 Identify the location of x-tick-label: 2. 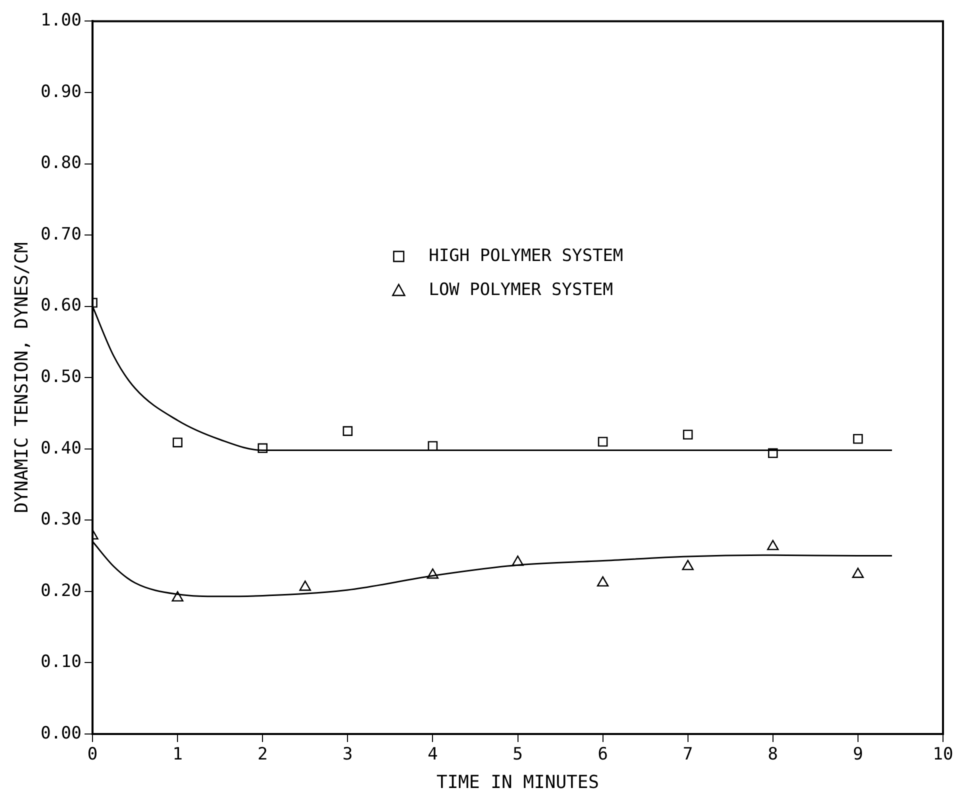
(263, 754).